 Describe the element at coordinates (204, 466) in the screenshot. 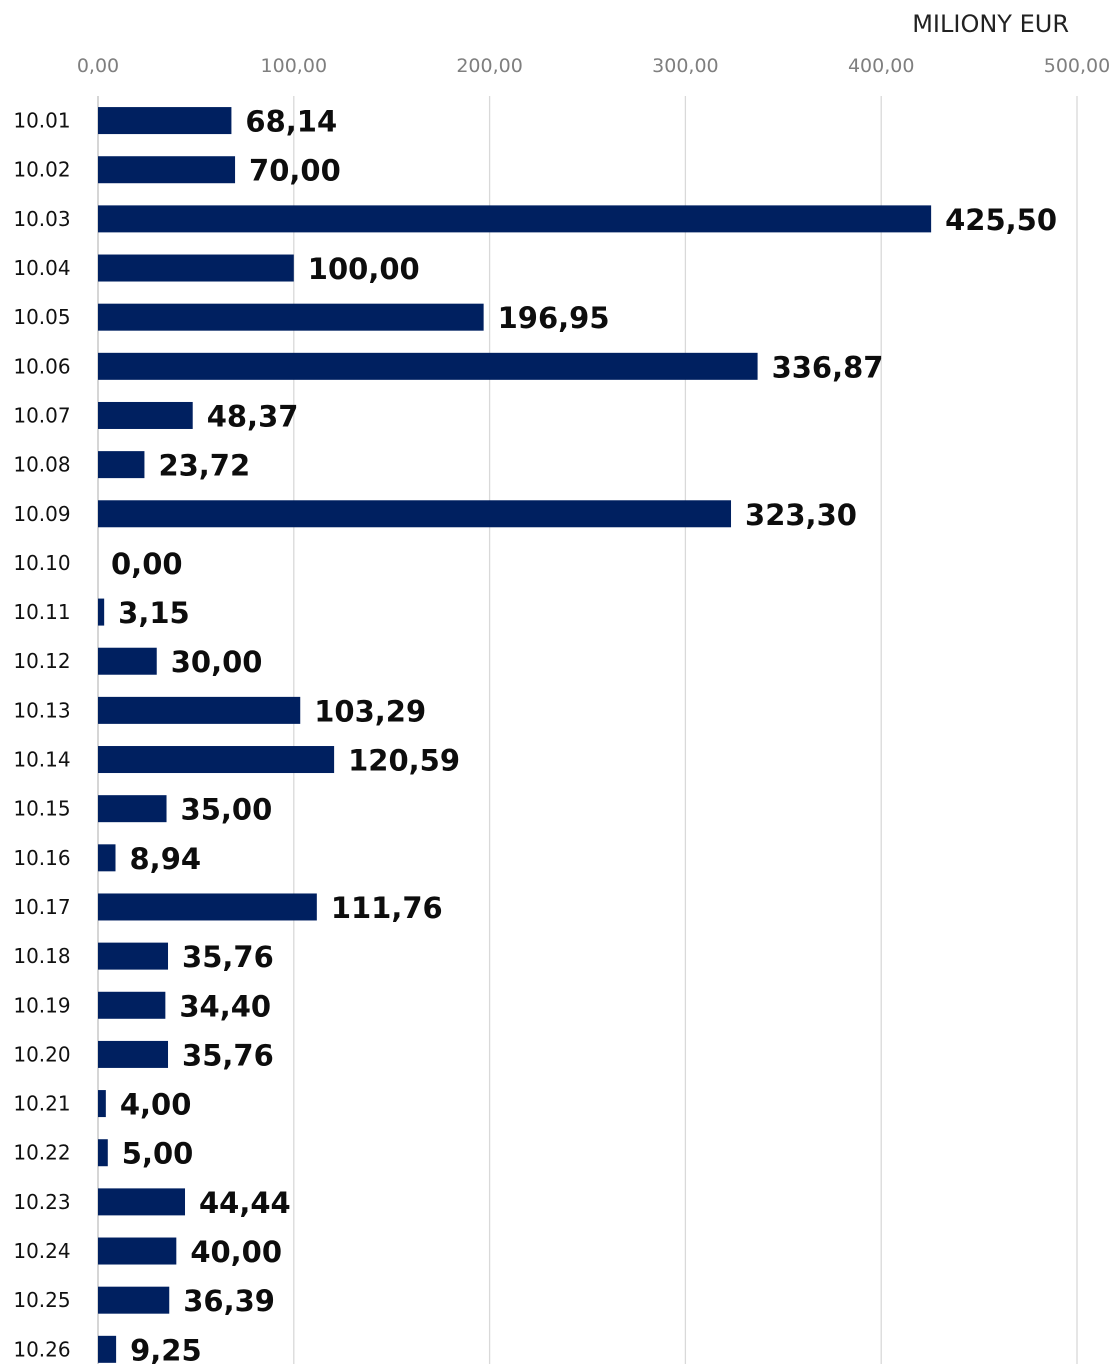

I see `data-label: 23,72` at that location.